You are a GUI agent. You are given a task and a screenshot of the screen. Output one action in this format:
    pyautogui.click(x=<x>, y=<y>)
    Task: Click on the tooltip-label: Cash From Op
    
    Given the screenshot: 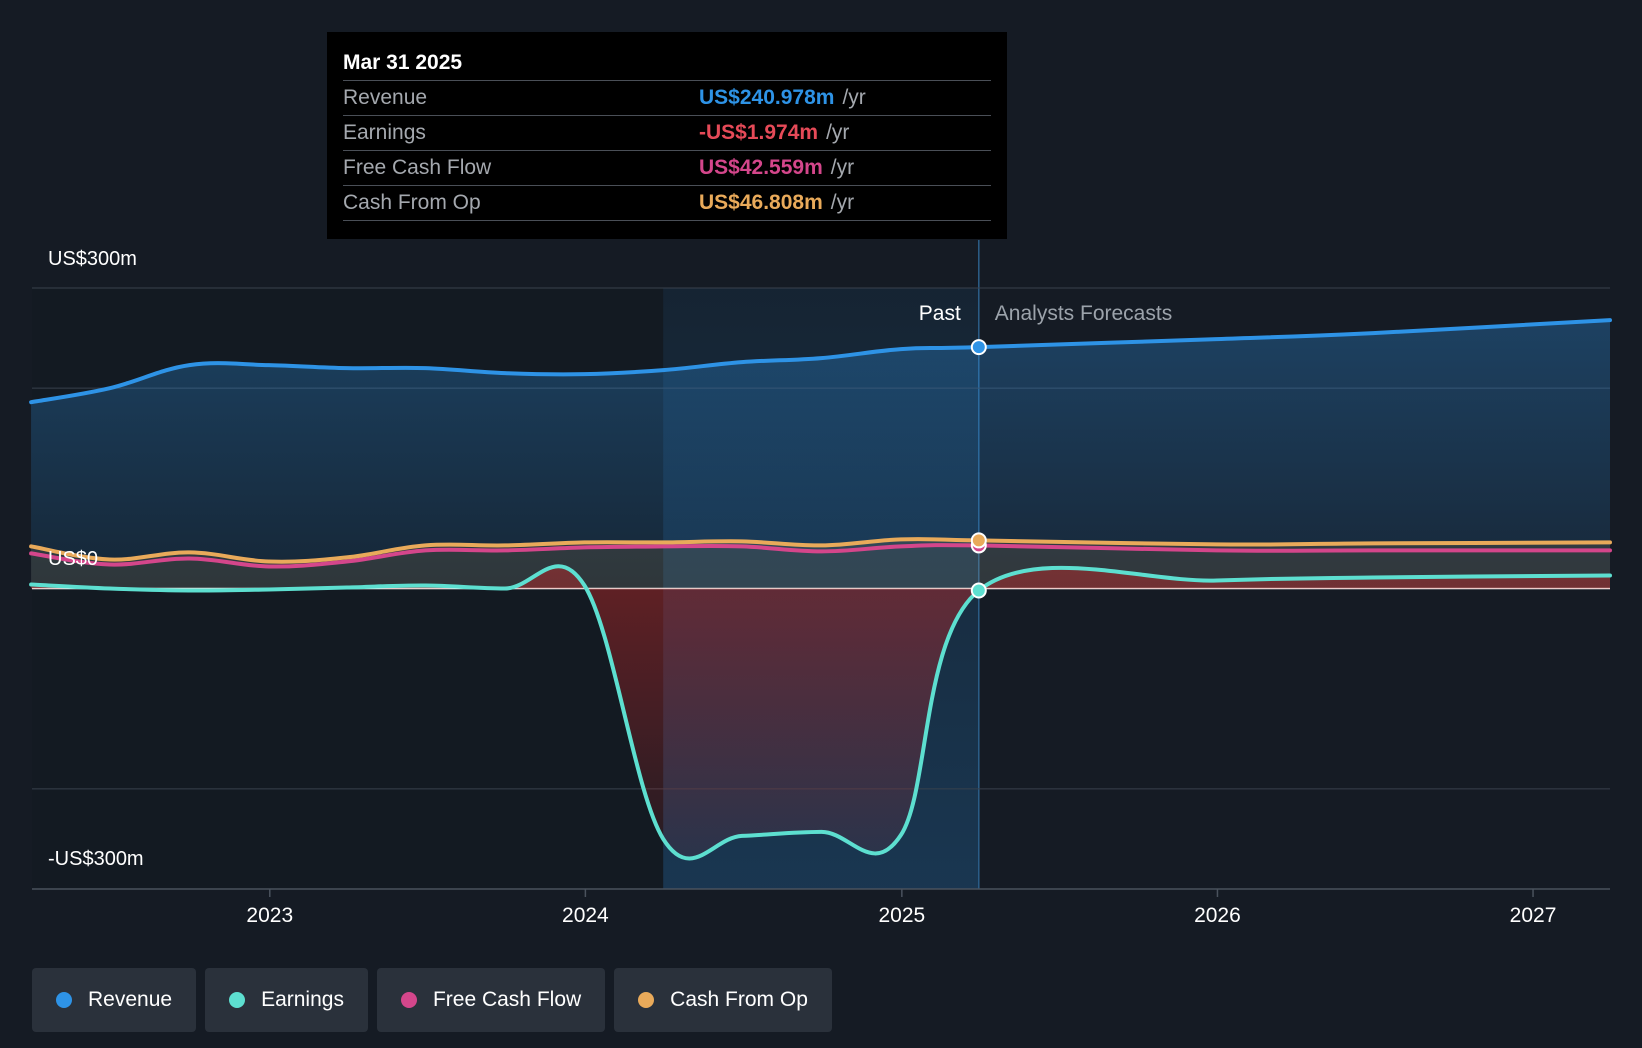 What is the action you would take?
    pyautogui.click(x=412, y=202)
    